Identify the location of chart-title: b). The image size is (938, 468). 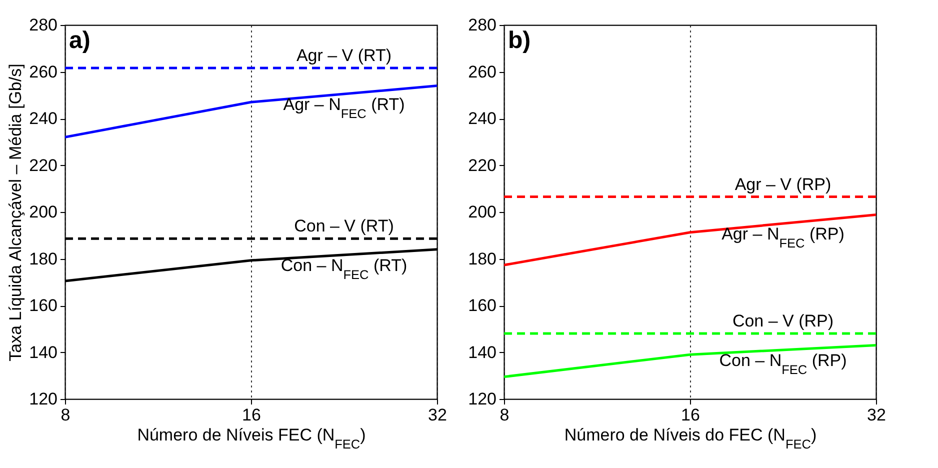
(519, 40).